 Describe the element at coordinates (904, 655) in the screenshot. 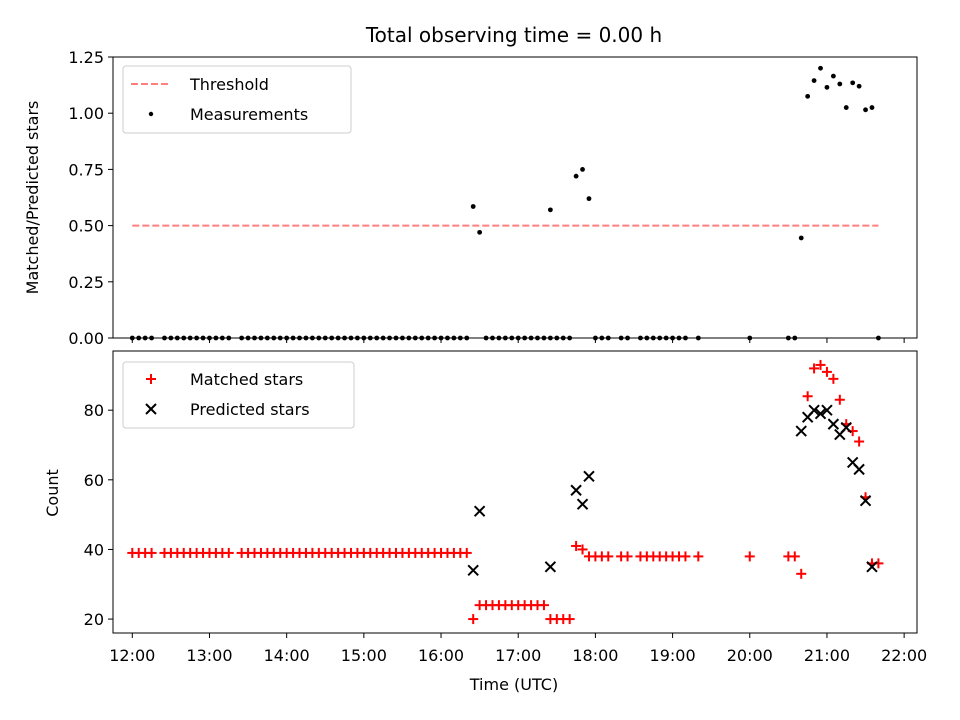

I see `bottom-x-tick-label: 22:00` at that location.